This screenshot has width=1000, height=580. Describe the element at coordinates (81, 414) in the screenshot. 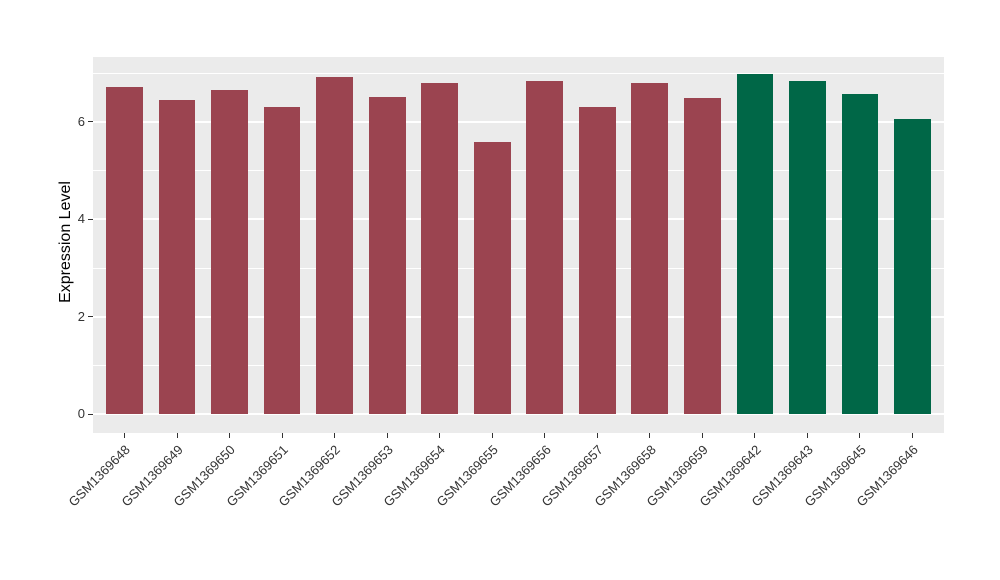

I see `y-tick-label: 0` at that location.